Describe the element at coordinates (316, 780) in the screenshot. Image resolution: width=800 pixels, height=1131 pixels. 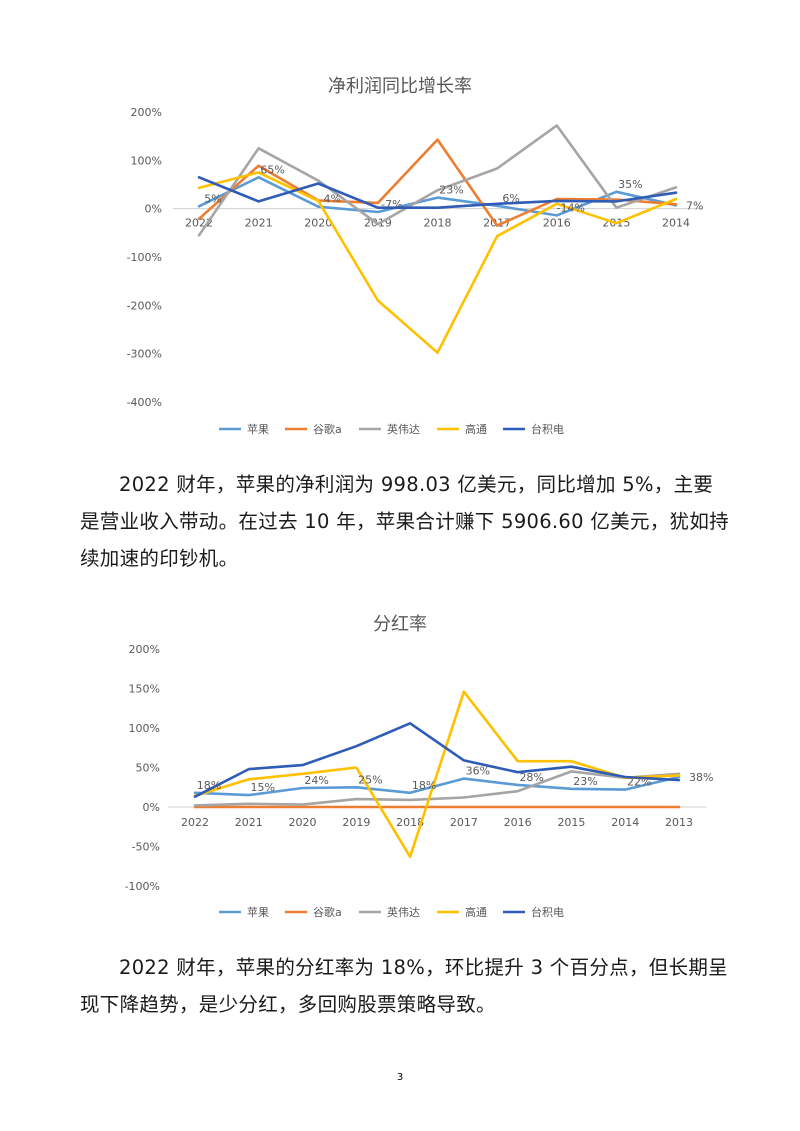
I see `data-label: 24%` at that location.